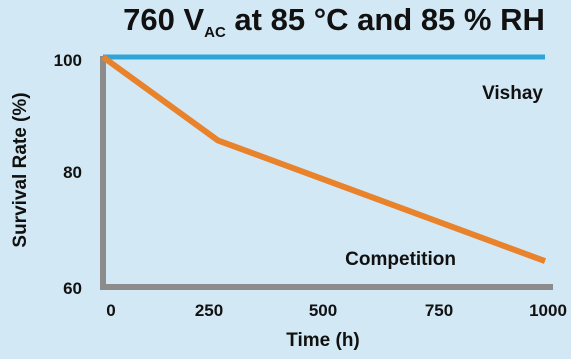 The image size is (571, 359). Describe the element at coordinates (385, 19) in the screenshot. I see `chart-title-suffix: at 85 °C and 85 % RH` at that location.